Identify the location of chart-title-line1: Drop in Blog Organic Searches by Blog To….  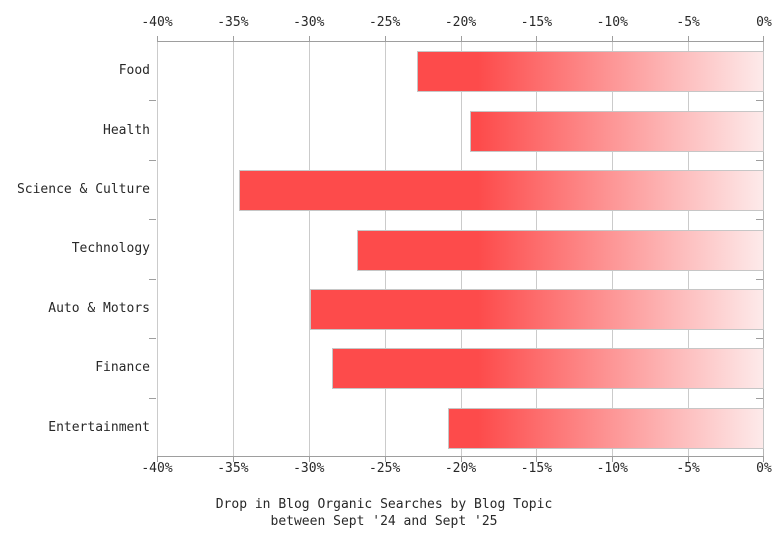
(384, 504).